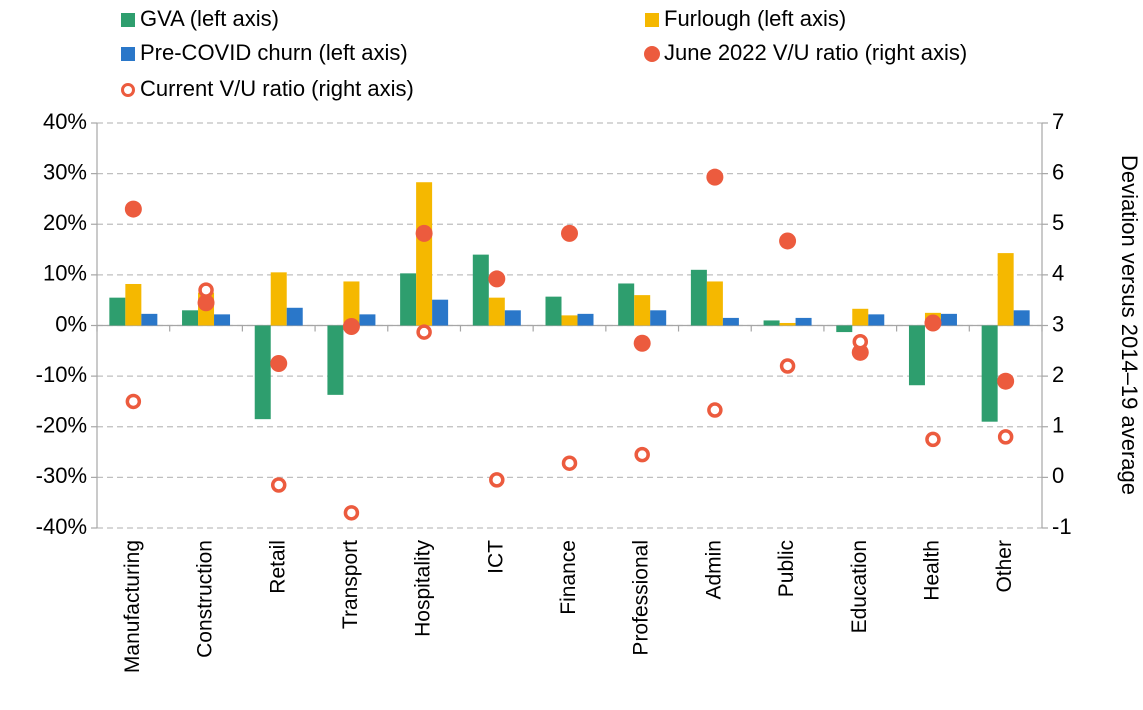 This screenshot has height=710, width=1143. I want to click on x-tick-label: Other, so click(1004, 566).